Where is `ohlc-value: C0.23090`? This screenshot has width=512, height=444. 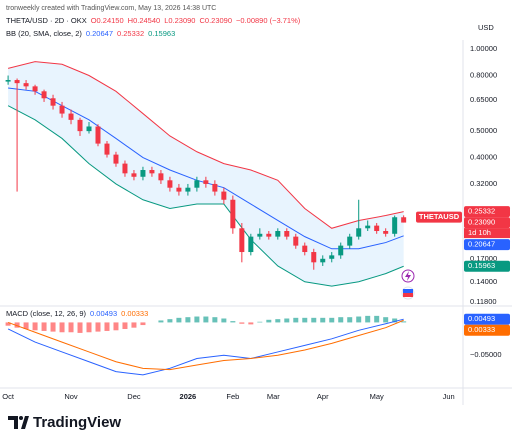
ohlc-value: C0.23090 is located at coordinates (215, 20).